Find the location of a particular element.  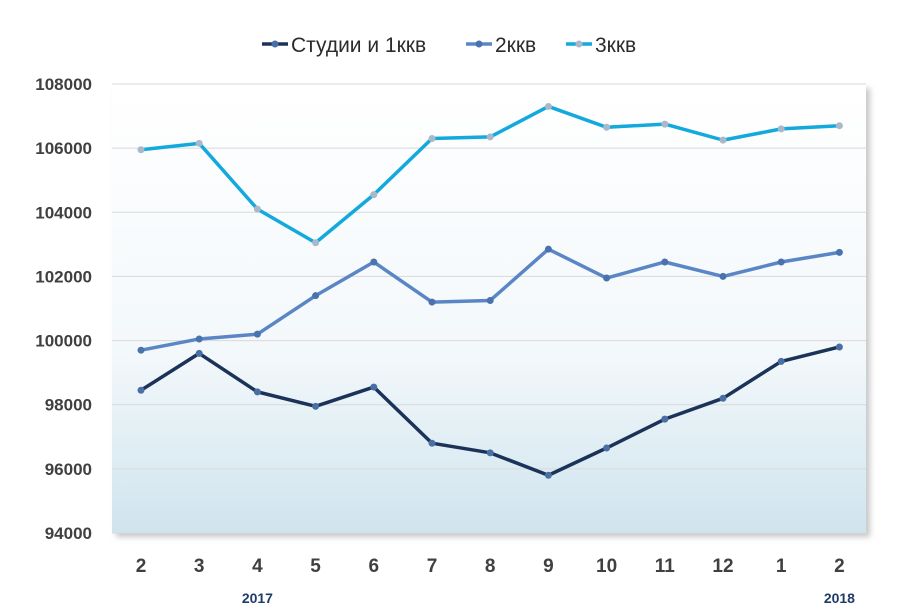

x-tick-label: 7 is located at coordinates (432, 566).